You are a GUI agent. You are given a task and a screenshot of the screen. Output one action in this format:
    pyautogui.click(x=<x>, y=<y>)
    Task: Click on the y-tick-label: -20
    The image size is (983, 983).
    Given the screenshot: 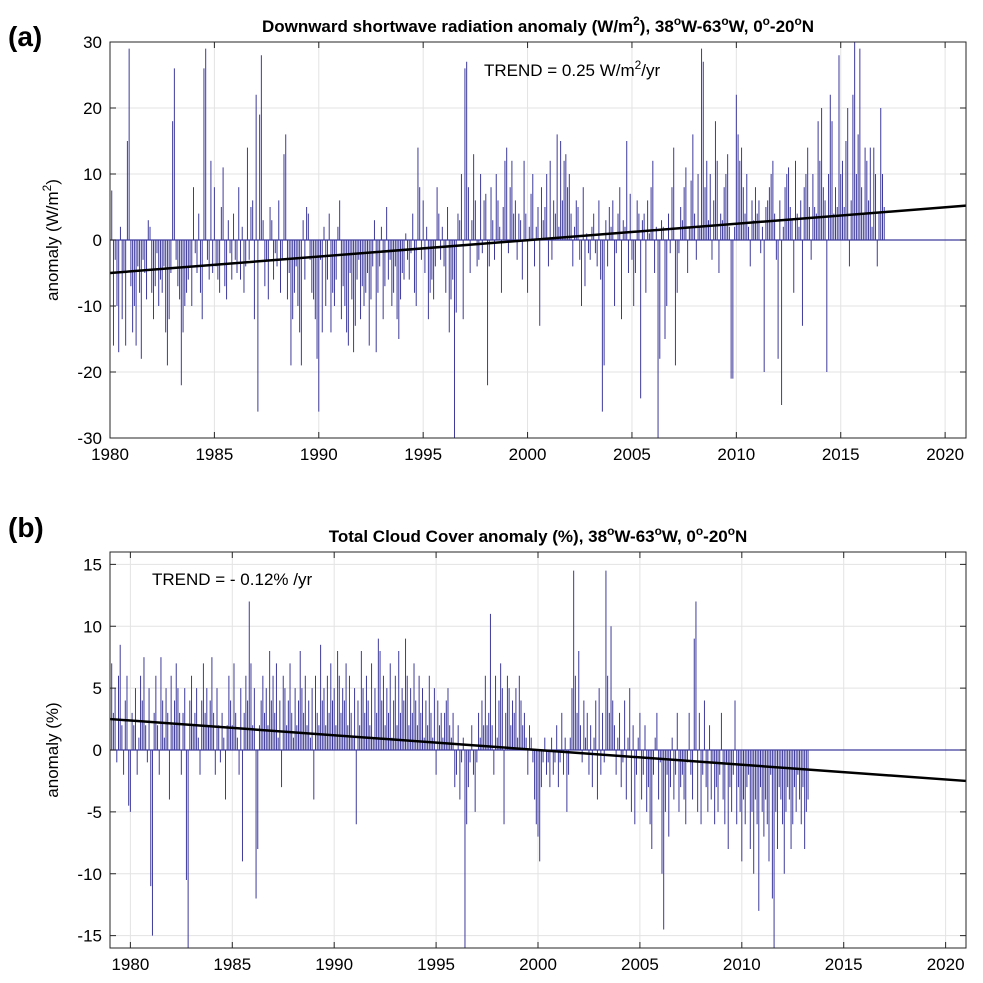 What is the action you would take?
    pyautogui.click(x=89, y=372)
    